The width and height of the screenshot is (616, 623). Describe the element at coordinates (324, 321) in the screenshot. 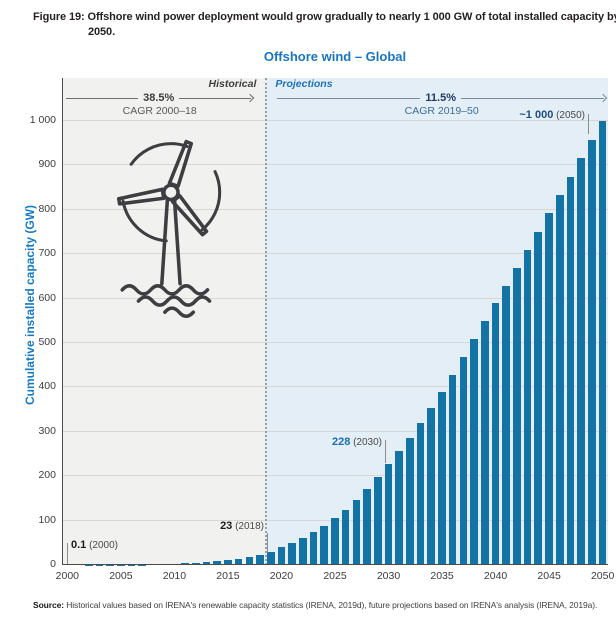

I see `bar-slot-2024` at that location.